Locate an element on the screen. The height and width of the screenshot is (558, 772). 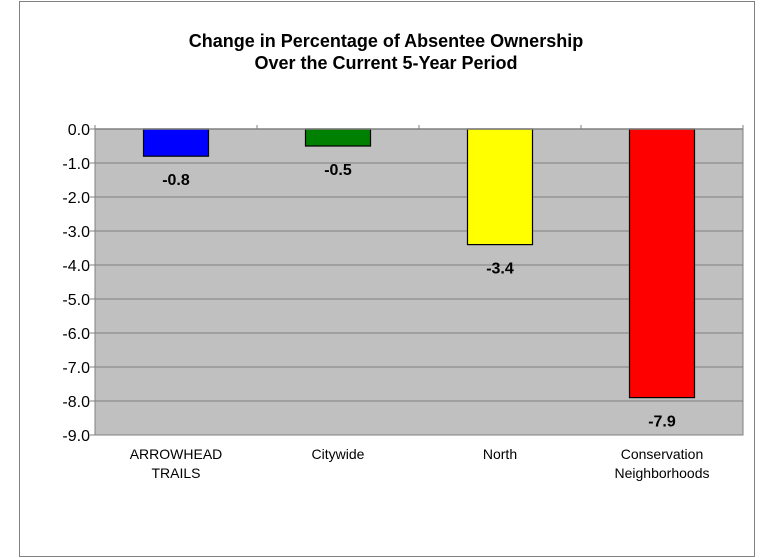
x-tick-label: ARROWHEAD is located at coordinates (176, 454).